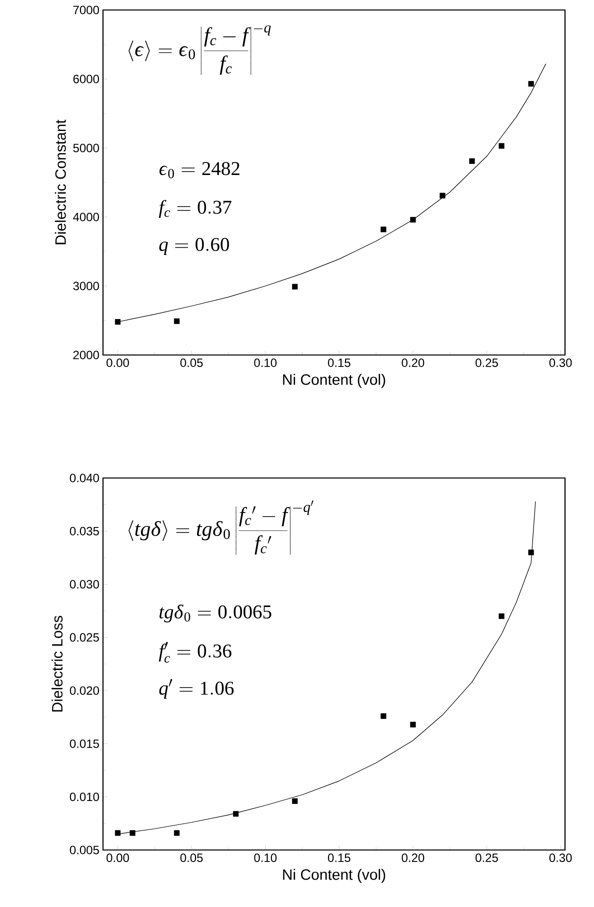 The image size is (594, 907). What do you see at coordinates (195, 209) in the screenshot?
I see `annotation: $f_c=0.37$` at bounding box center [195, 209].